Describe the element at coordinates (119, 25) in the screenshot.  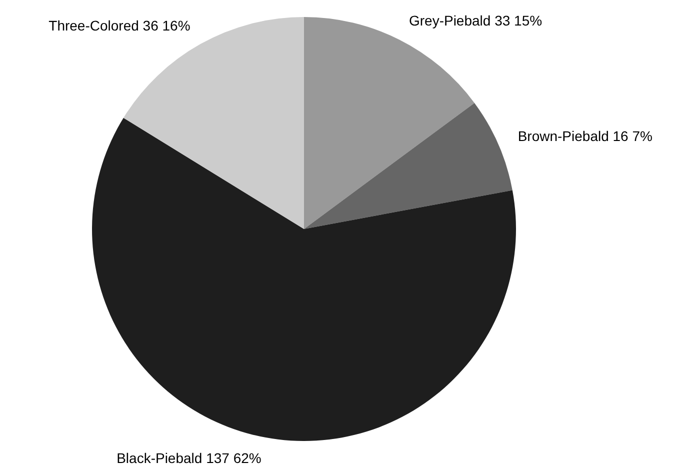
I see `slice-label: Three-Colored 36 16%` at that location.